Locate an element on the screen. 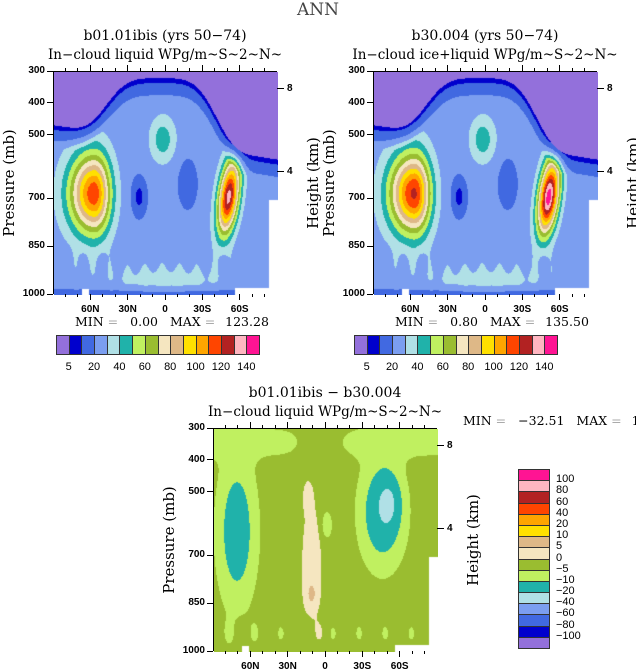 This screenshot has height=672, width=636. x-tick-label: 0 is located at coordinates (485, 309).